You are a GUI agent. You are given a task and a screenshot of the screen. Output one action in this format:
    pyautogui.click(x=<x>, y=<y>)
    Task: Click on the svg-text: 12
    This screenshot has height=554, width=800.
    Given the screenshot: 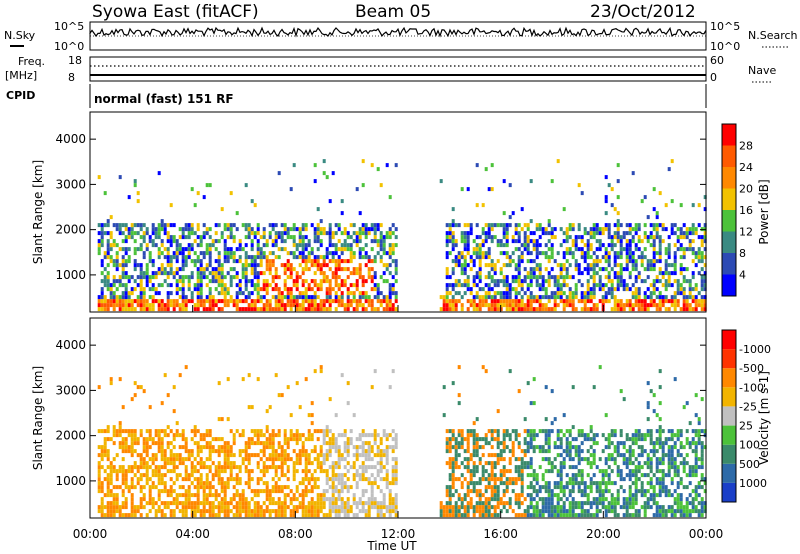 What is the action you would take?
    pyautogui.click(x=746, y=232)
    